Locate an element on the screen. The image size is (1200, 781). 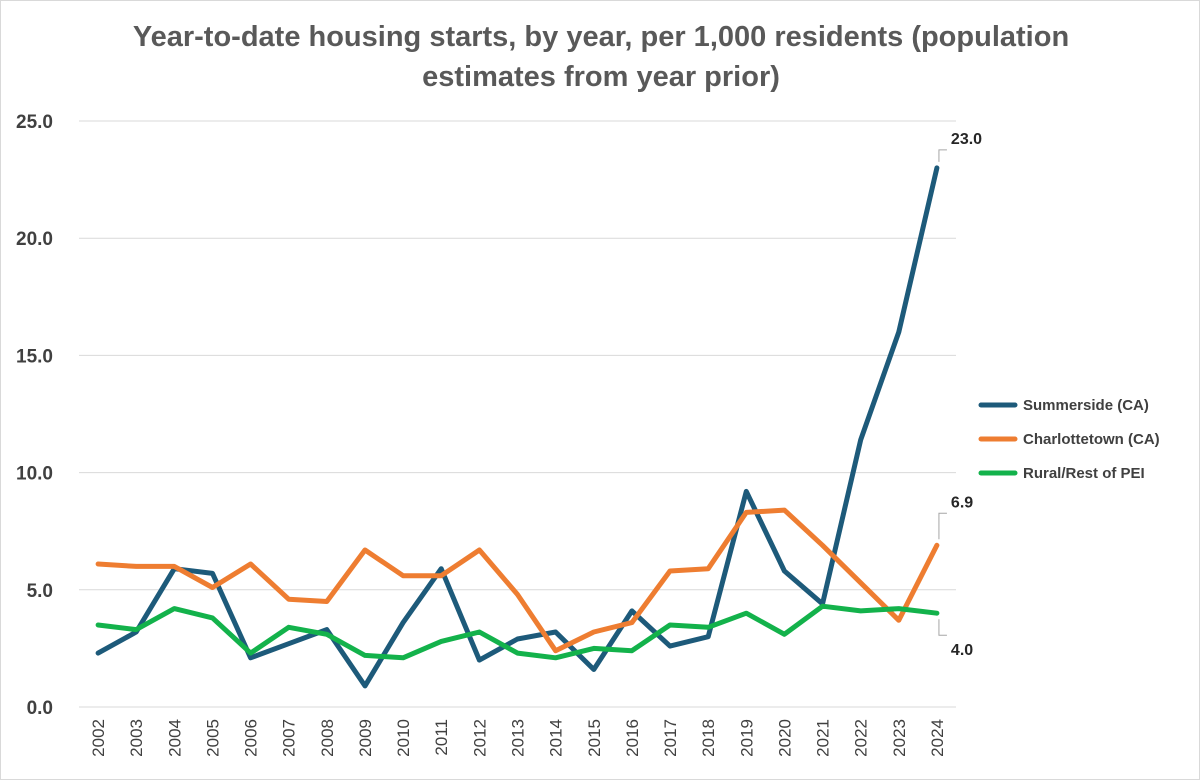
y-tick-label: 0.0 is located at coordinates (40, 708).